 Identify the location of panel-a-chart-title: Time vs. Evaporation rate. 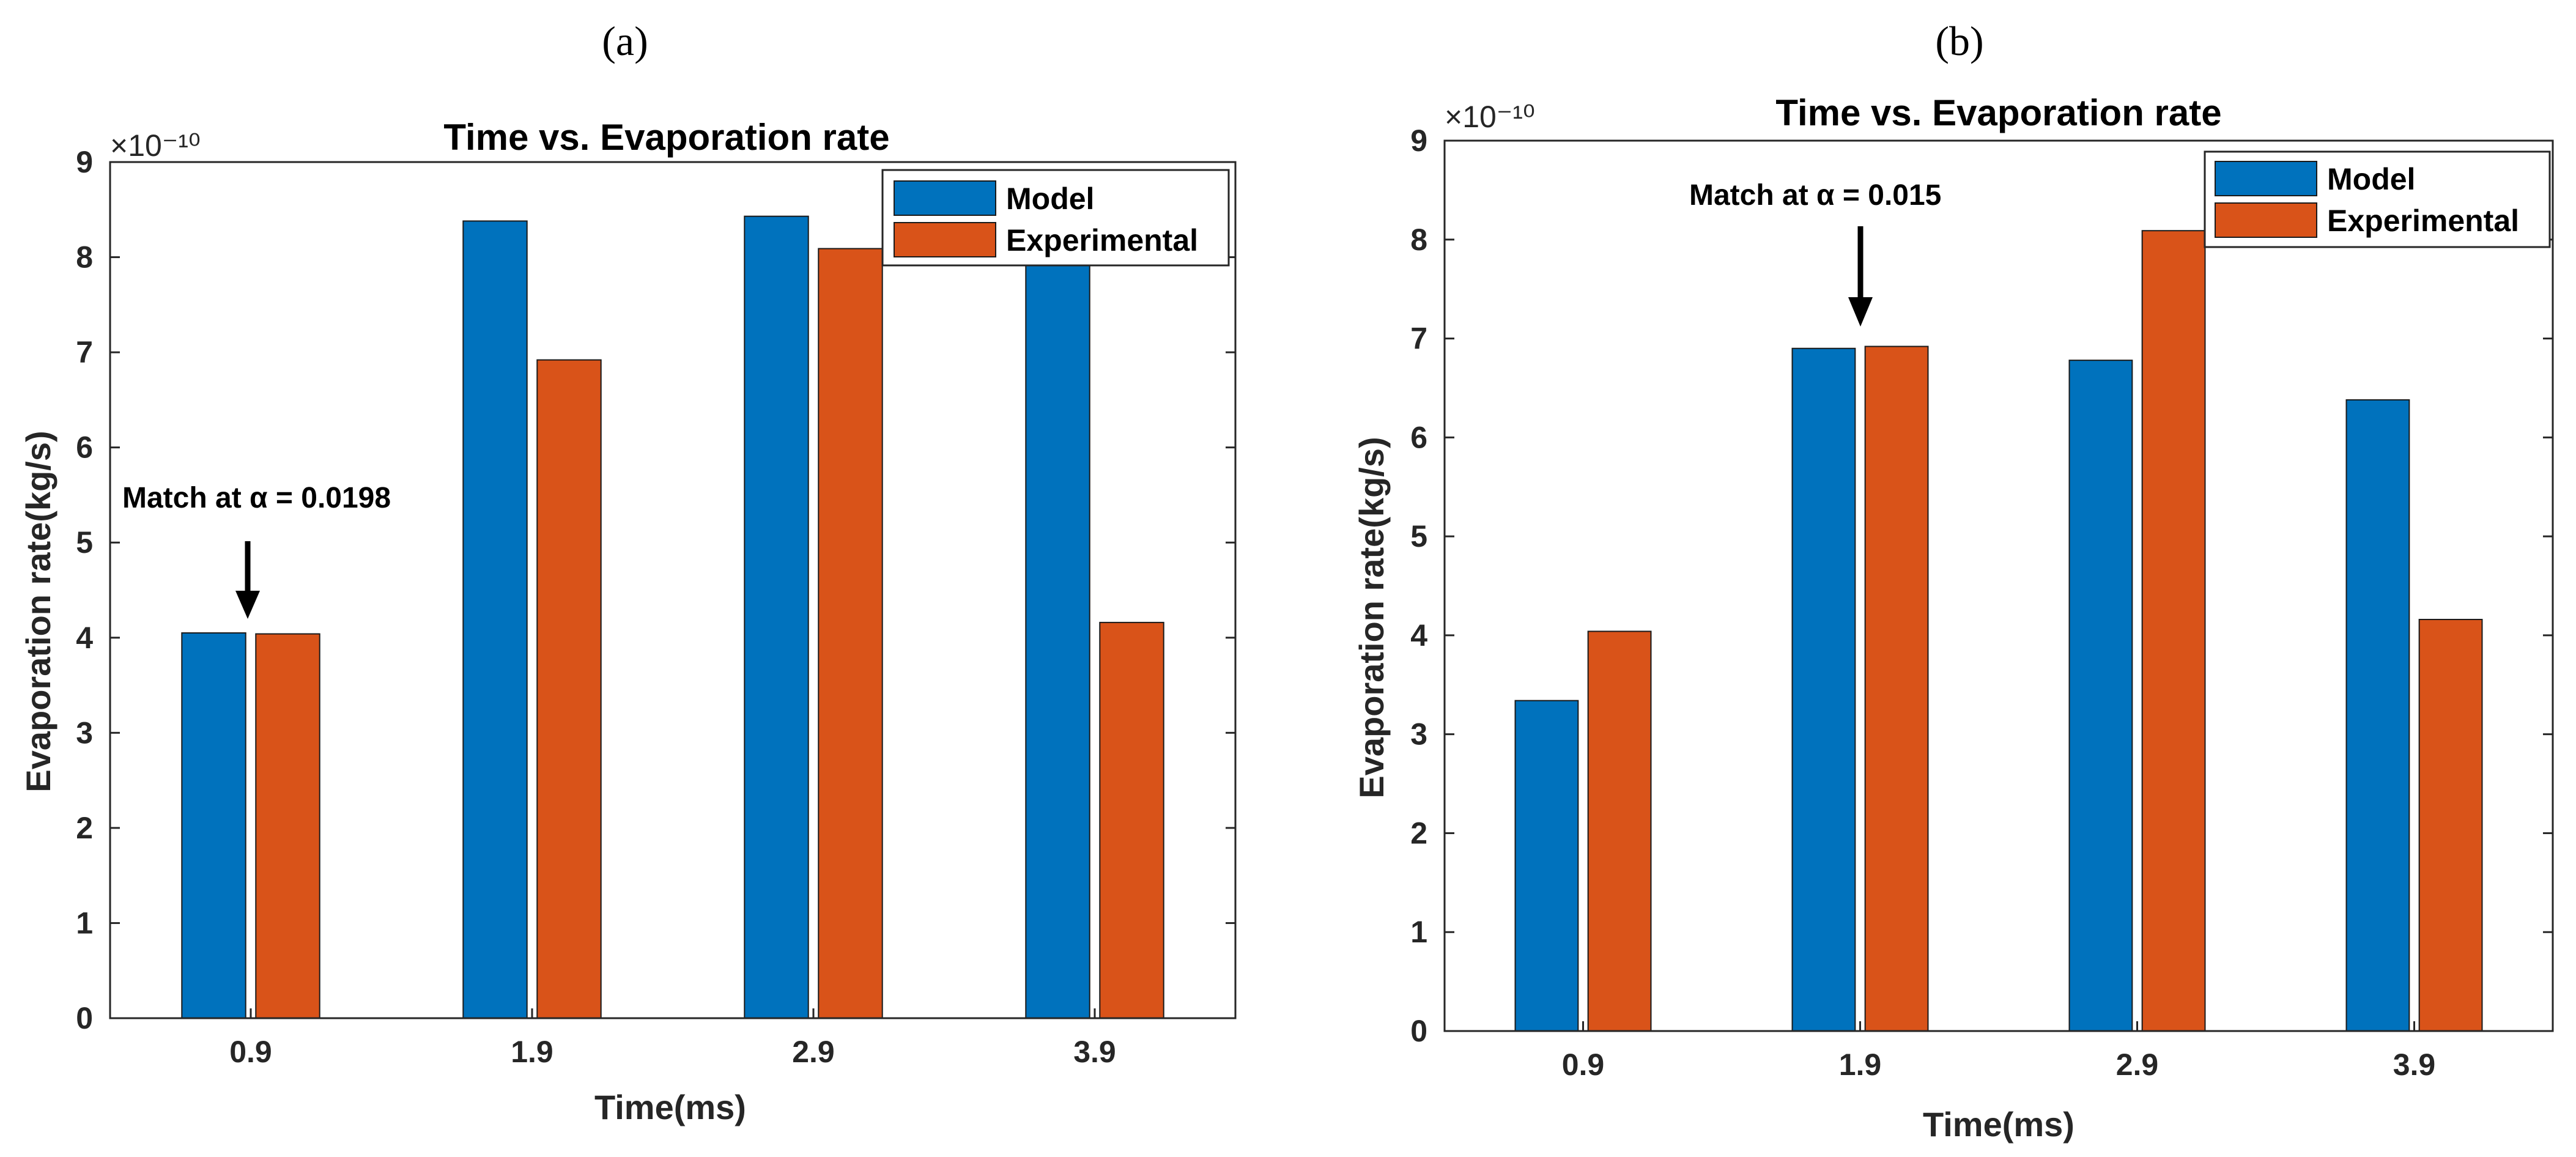
(666, 137).